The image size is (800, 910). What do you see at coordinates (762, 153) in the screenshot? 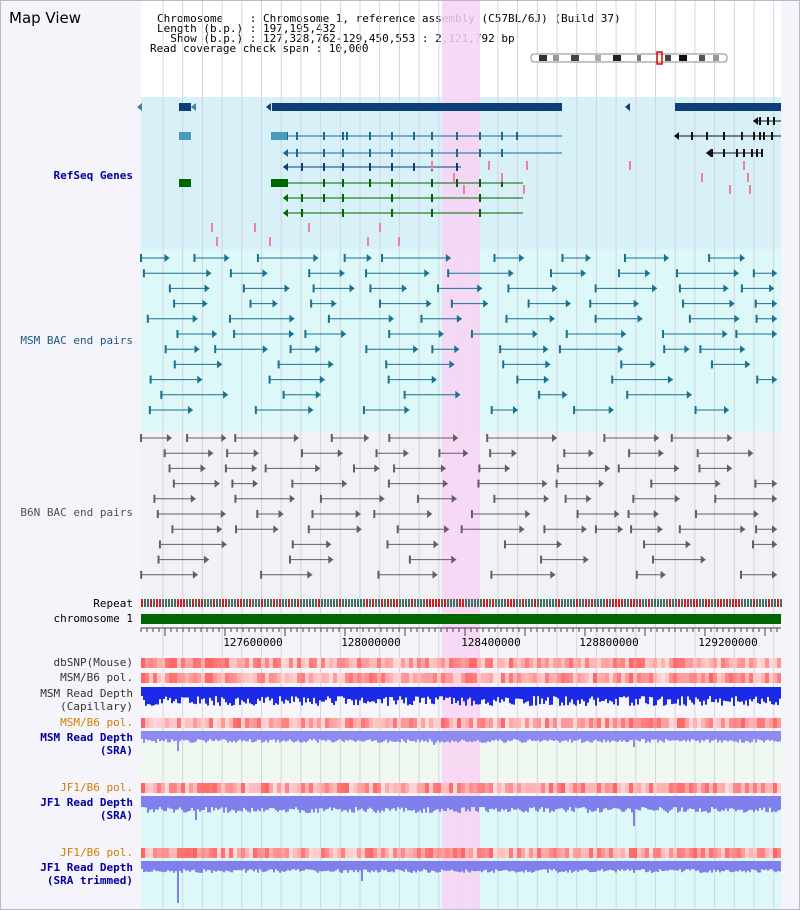
I see `gene-row2b-exon` at bounding box center [762, 153].